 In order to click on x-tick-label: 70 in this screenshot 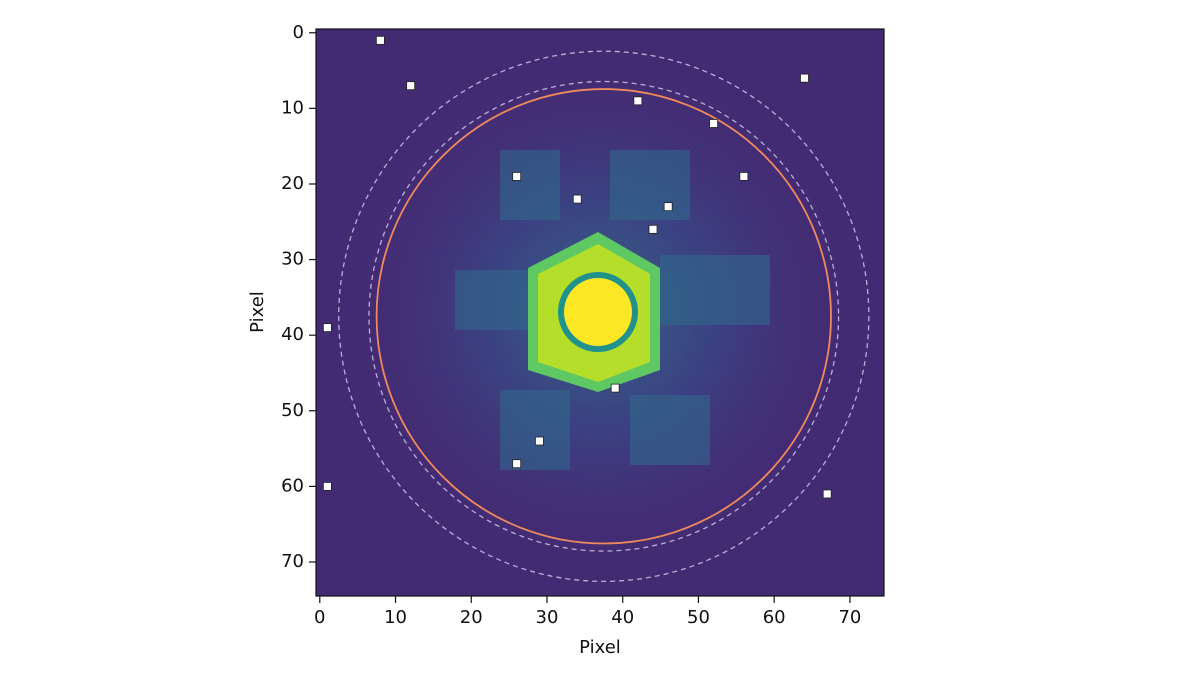, I will do `click(849, 617)`.